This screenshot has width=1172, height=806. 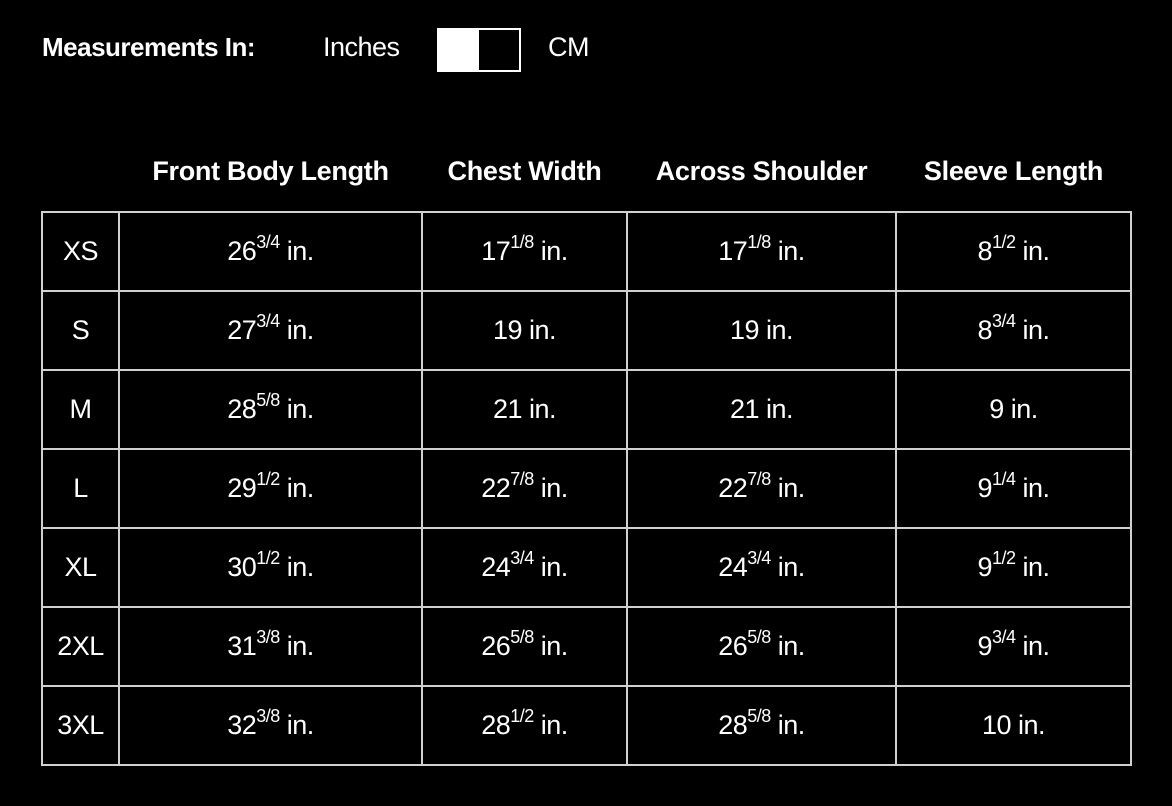 What do you see at coordinates (984, 251) in the screenshot?
I see `whole-value: 8` at bounding box center [984, 251].